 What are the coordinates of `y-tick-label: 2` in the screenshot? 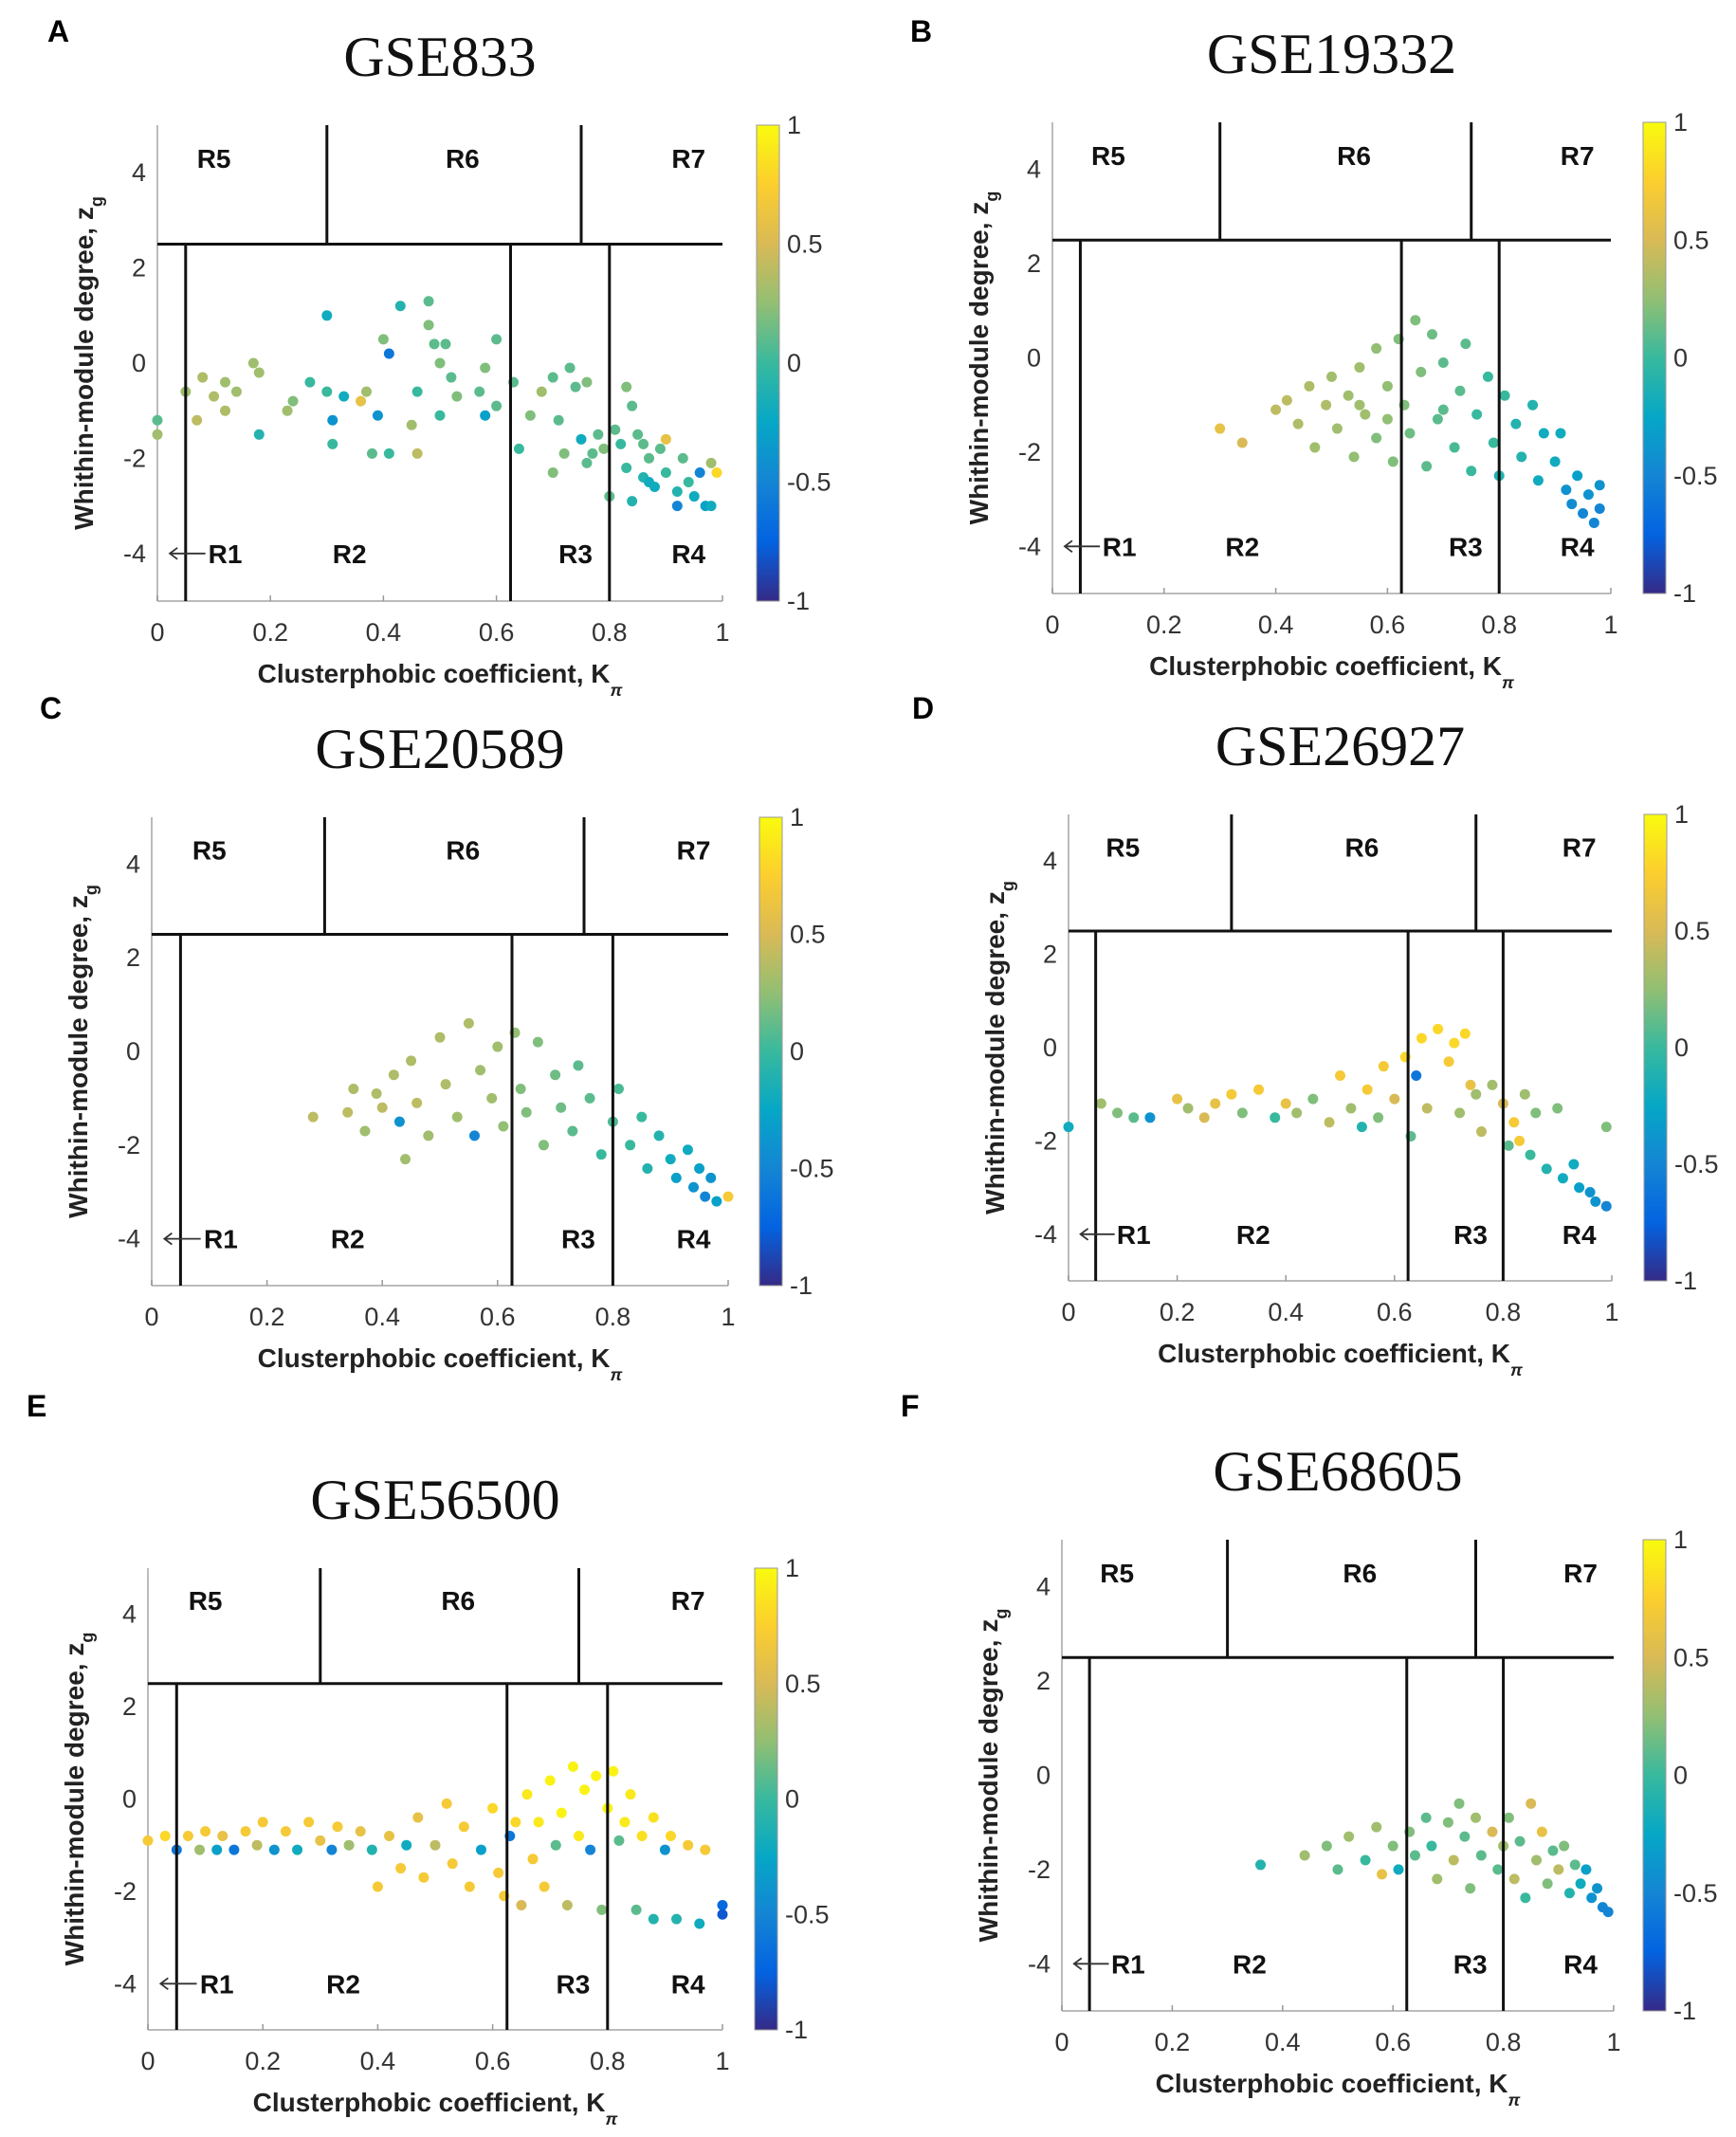 It's located at (1050, 955).